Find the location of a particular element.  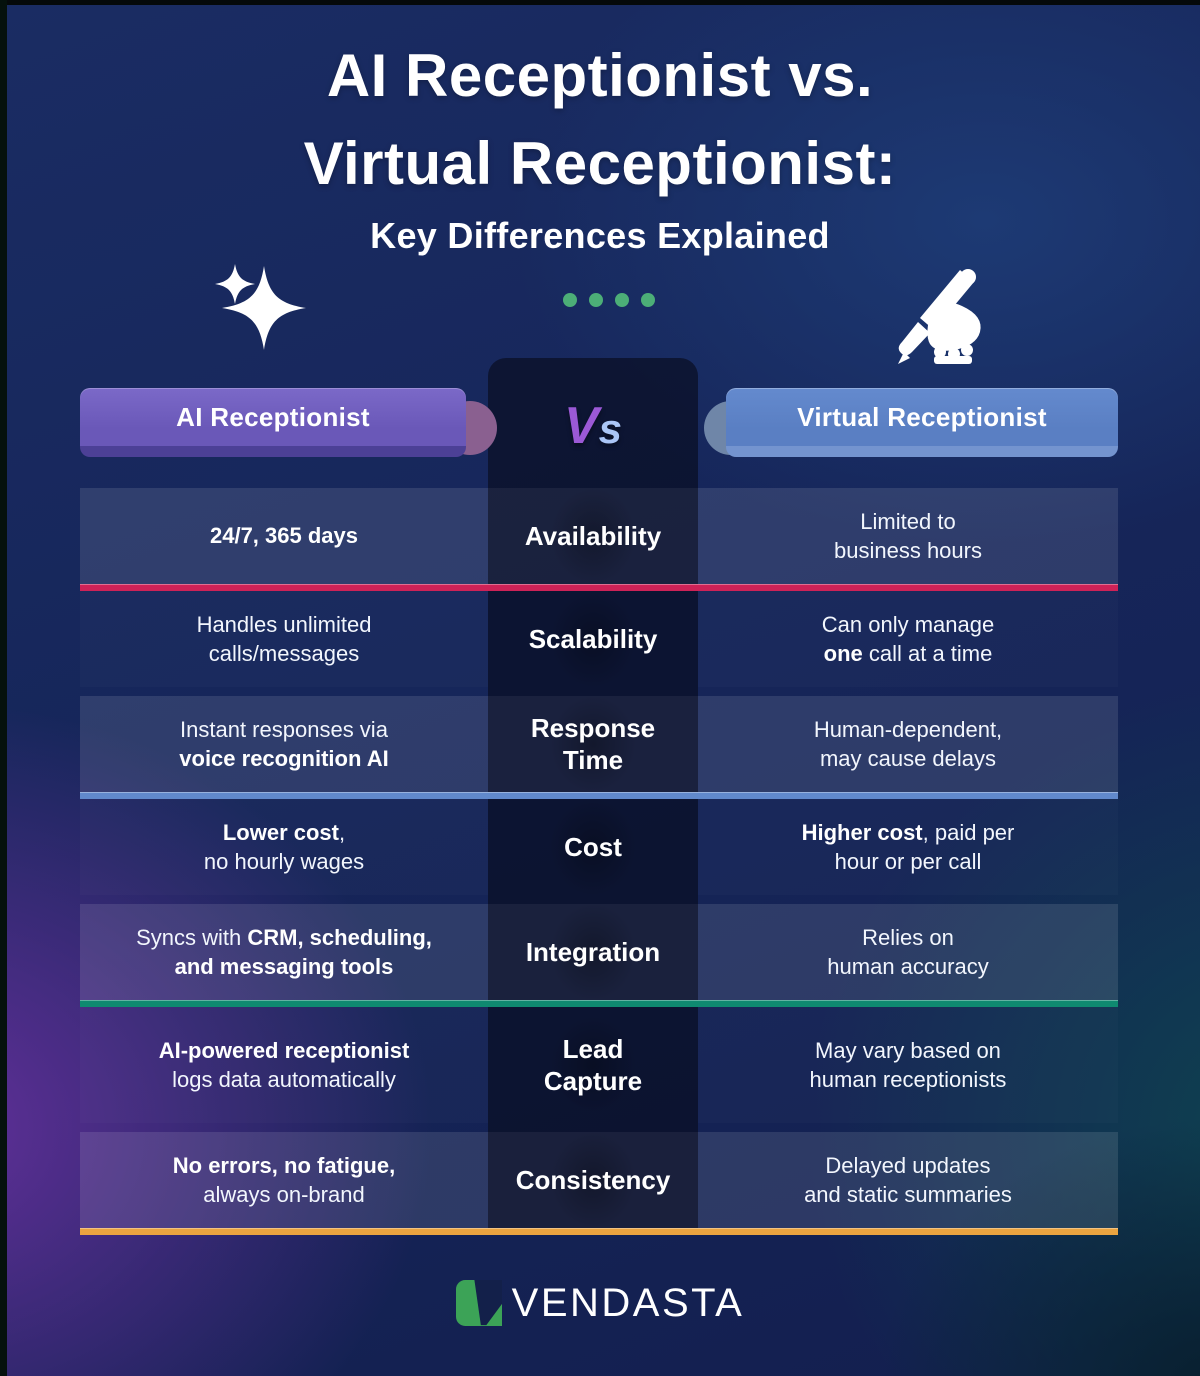

vendasta-logo-icon is located at coordinates (478, 1303).